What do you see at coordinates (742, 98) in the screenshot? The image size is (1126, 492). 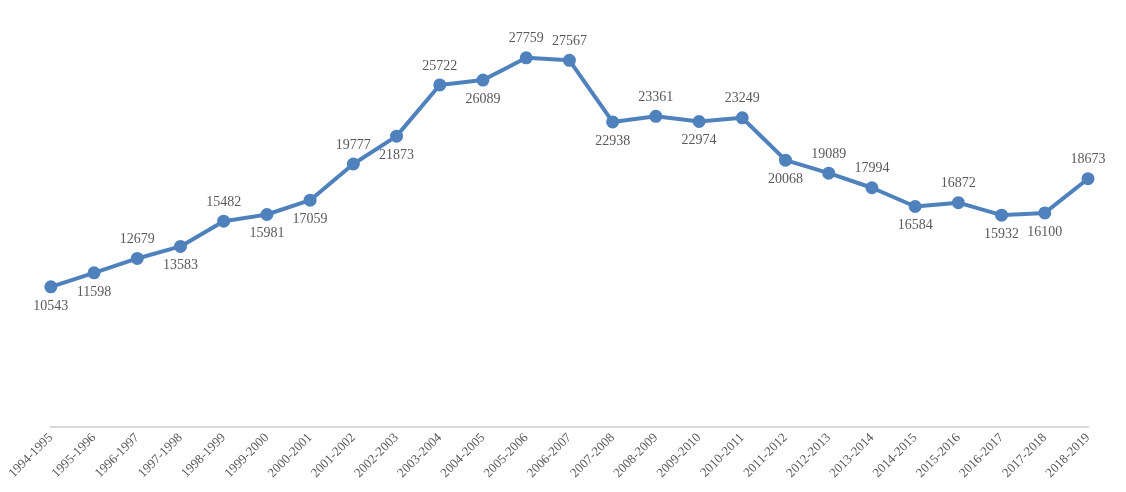 I see `data-label: 23249` at bounding box center [742, 98].